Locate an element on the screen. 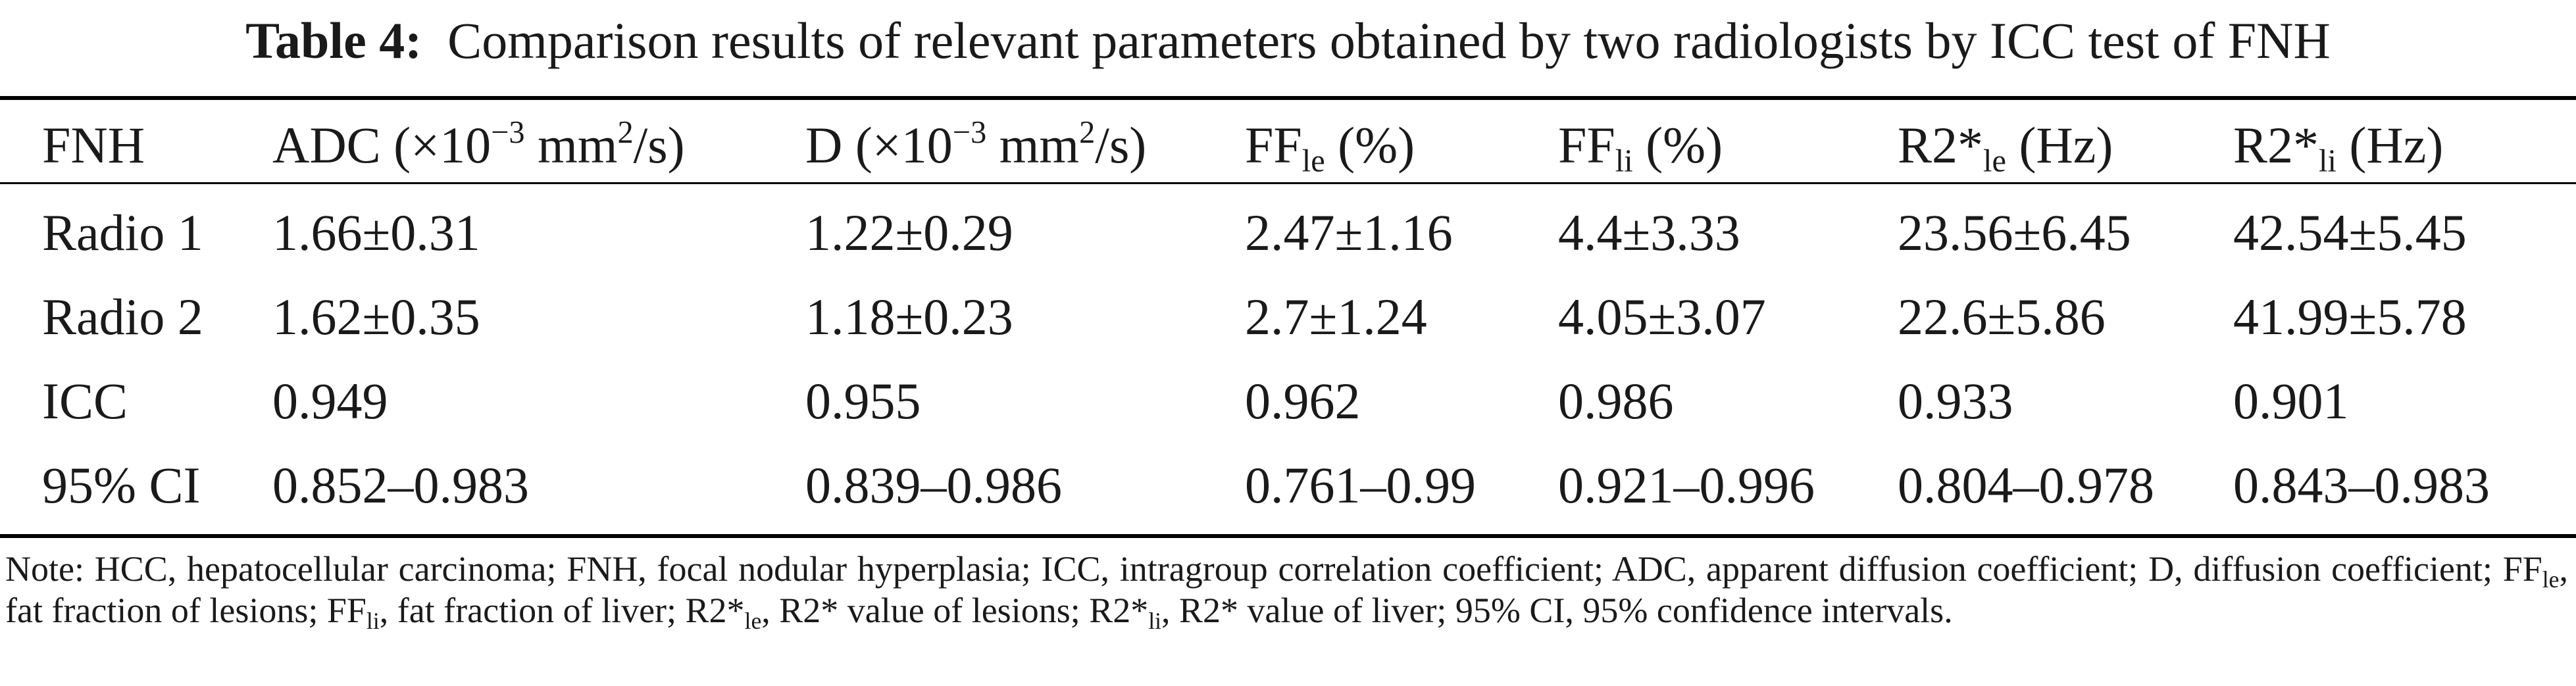 The height and width of the screenshot is (686, 2576). table-cell: 41.99±5.78 is located at coordinates (2350, 317).